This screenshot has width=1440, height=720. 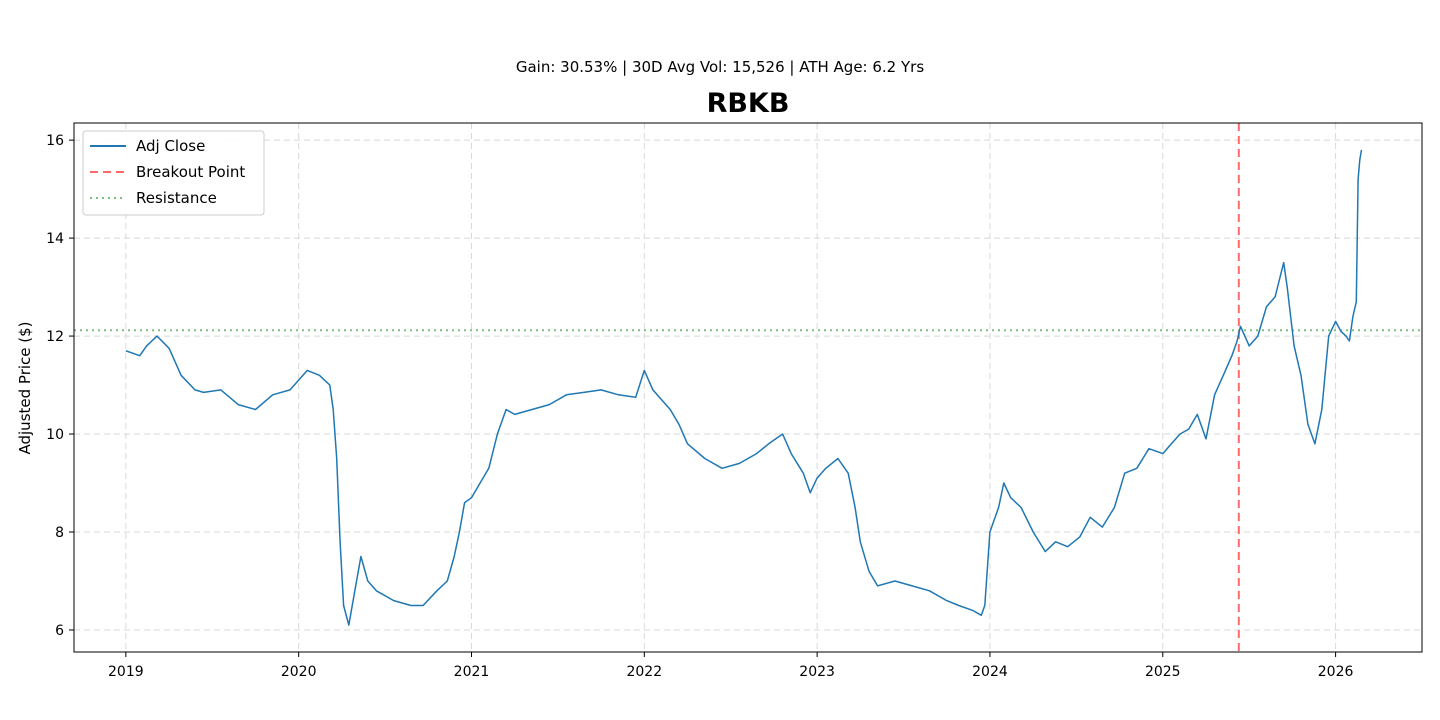 I want to click on x-tick-label: 2023, so click(x=817, y=672).